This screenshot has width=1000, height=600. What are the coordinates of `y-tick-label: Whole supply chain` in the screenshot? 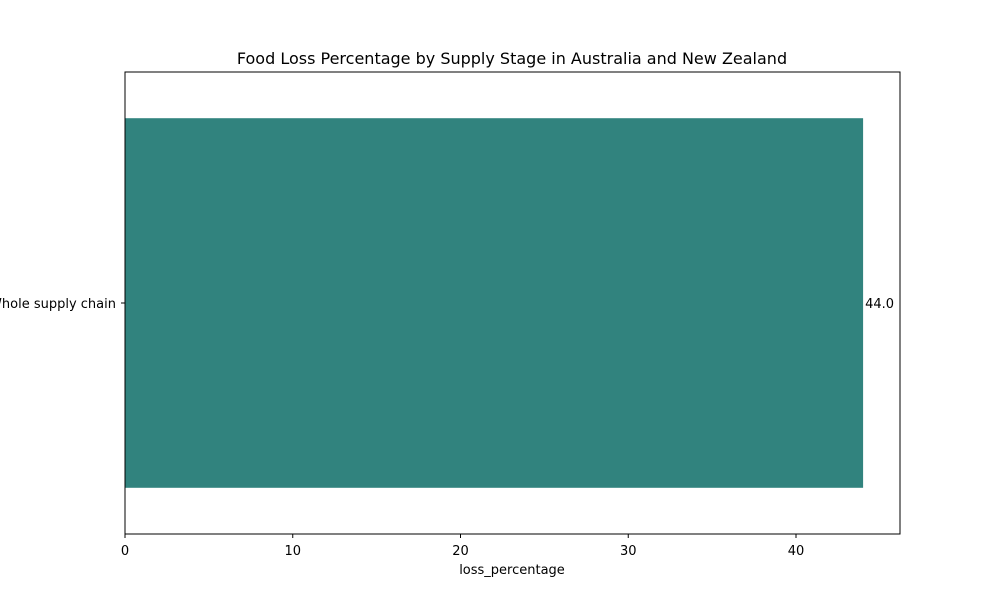 It's located at (58, 304).